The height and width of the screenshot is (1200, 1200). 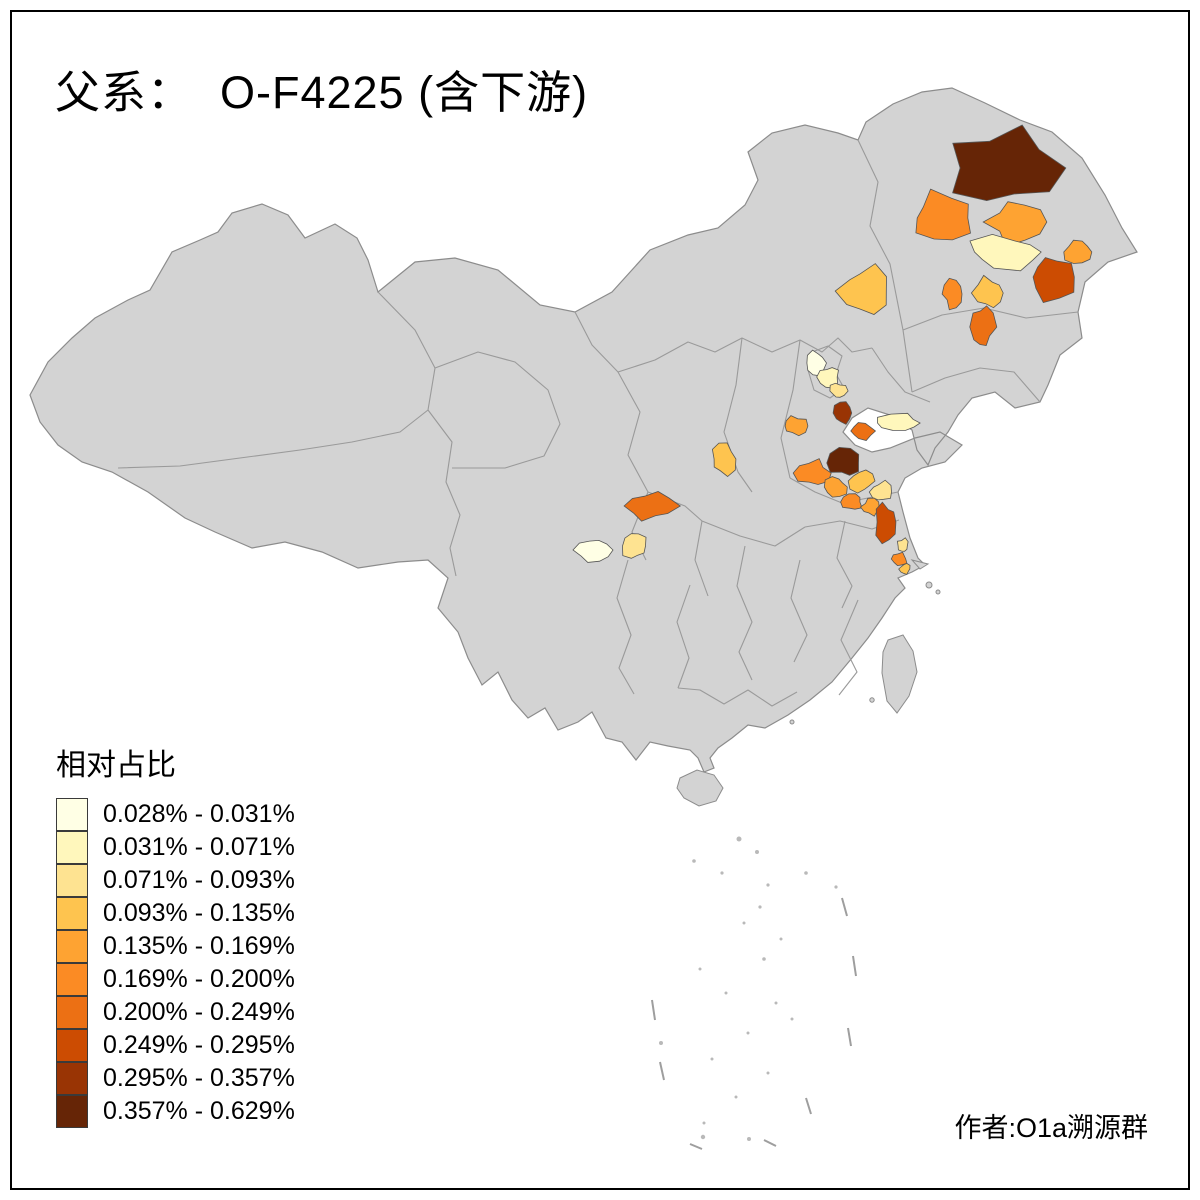 What do you see at coordinates (199, 1078) in the screenshot?
I see `legend-range-label: 0.295% - 0.357%` at bounding box center [199, 1078].